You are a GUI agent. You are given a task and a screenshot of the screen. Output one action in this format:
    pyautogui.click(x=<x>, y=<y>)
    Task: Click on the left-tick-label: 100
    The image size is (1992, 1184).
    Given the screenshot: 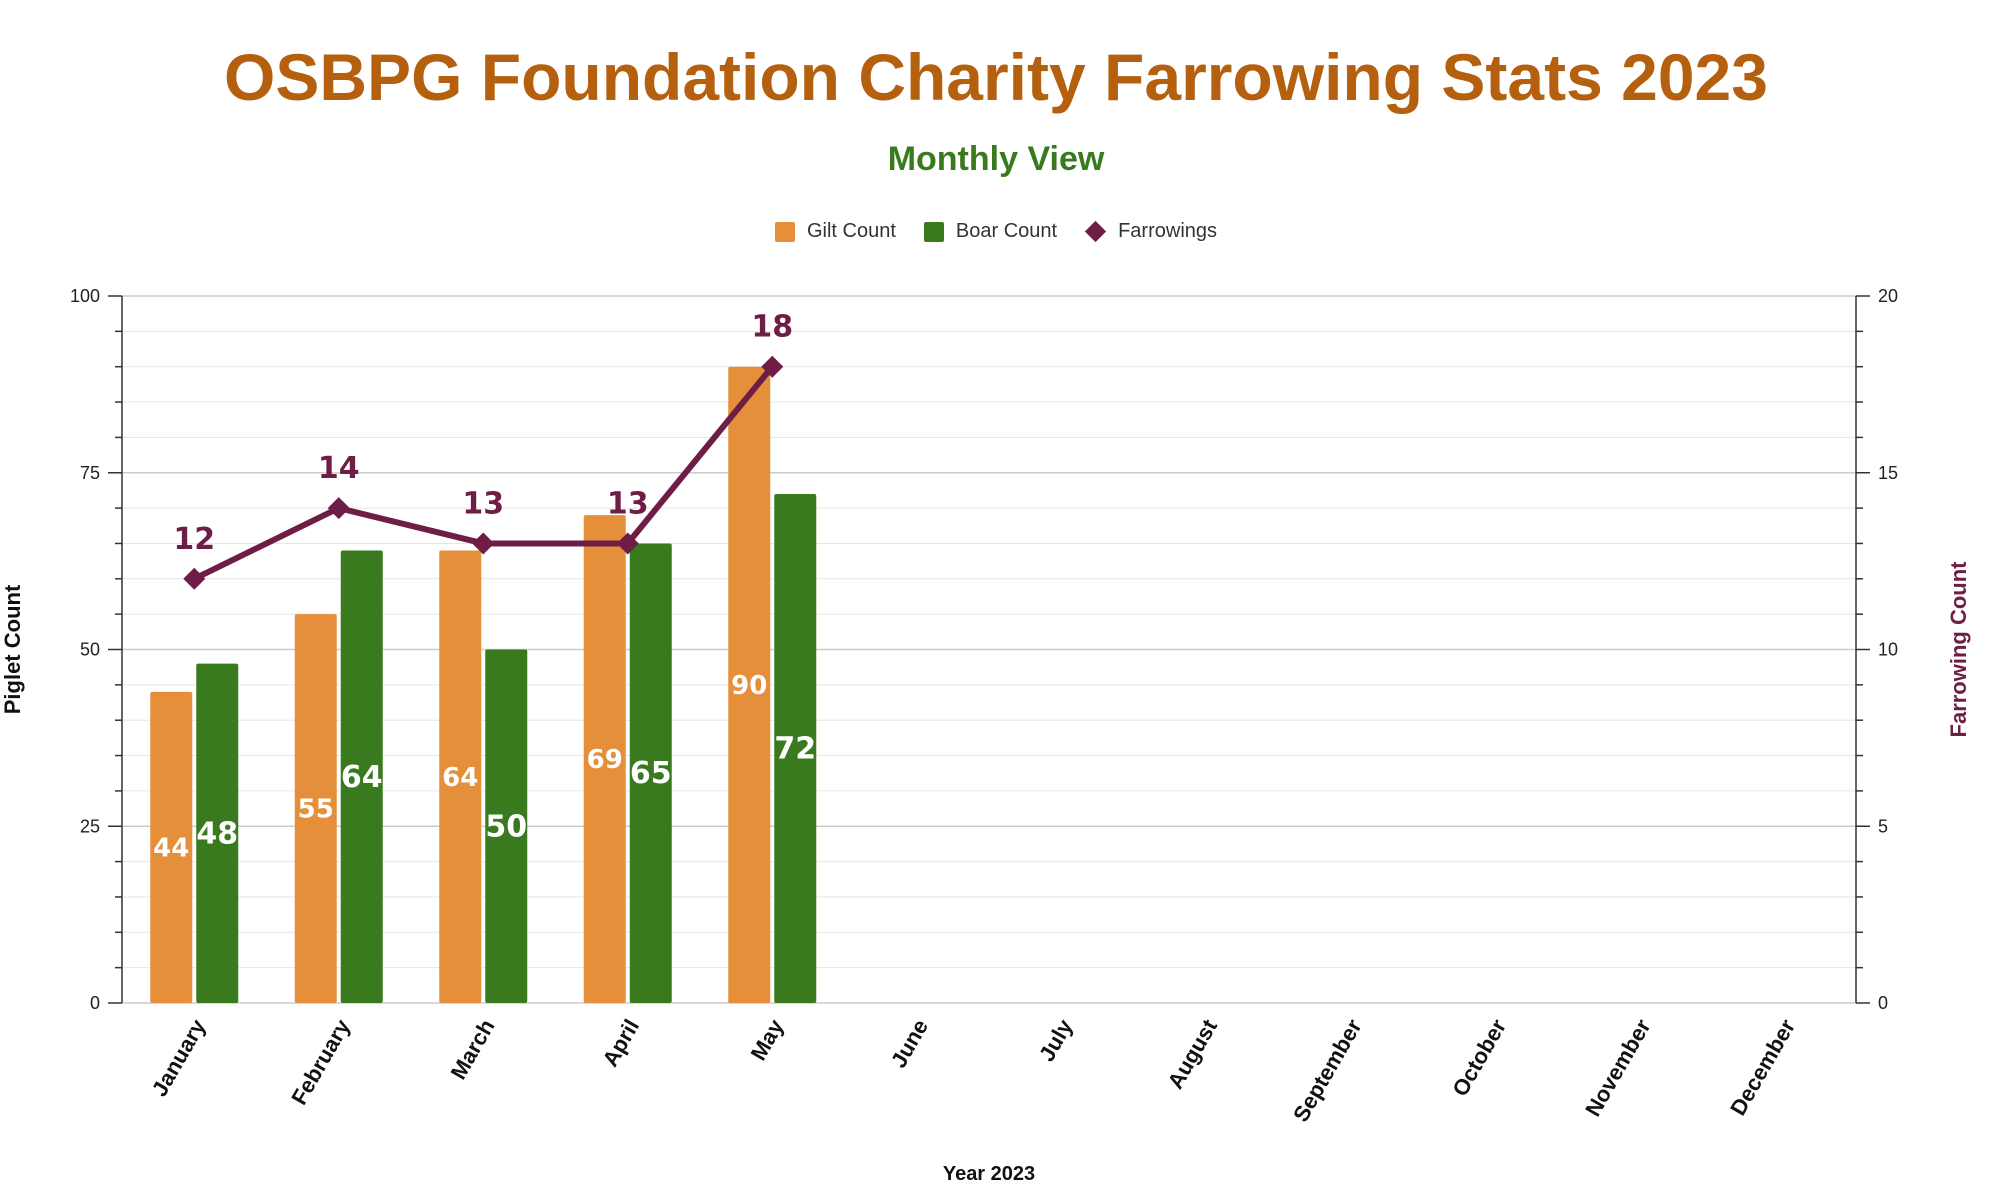 What is the action you would take?
    pyautogui.click(x=85, y=296)
    